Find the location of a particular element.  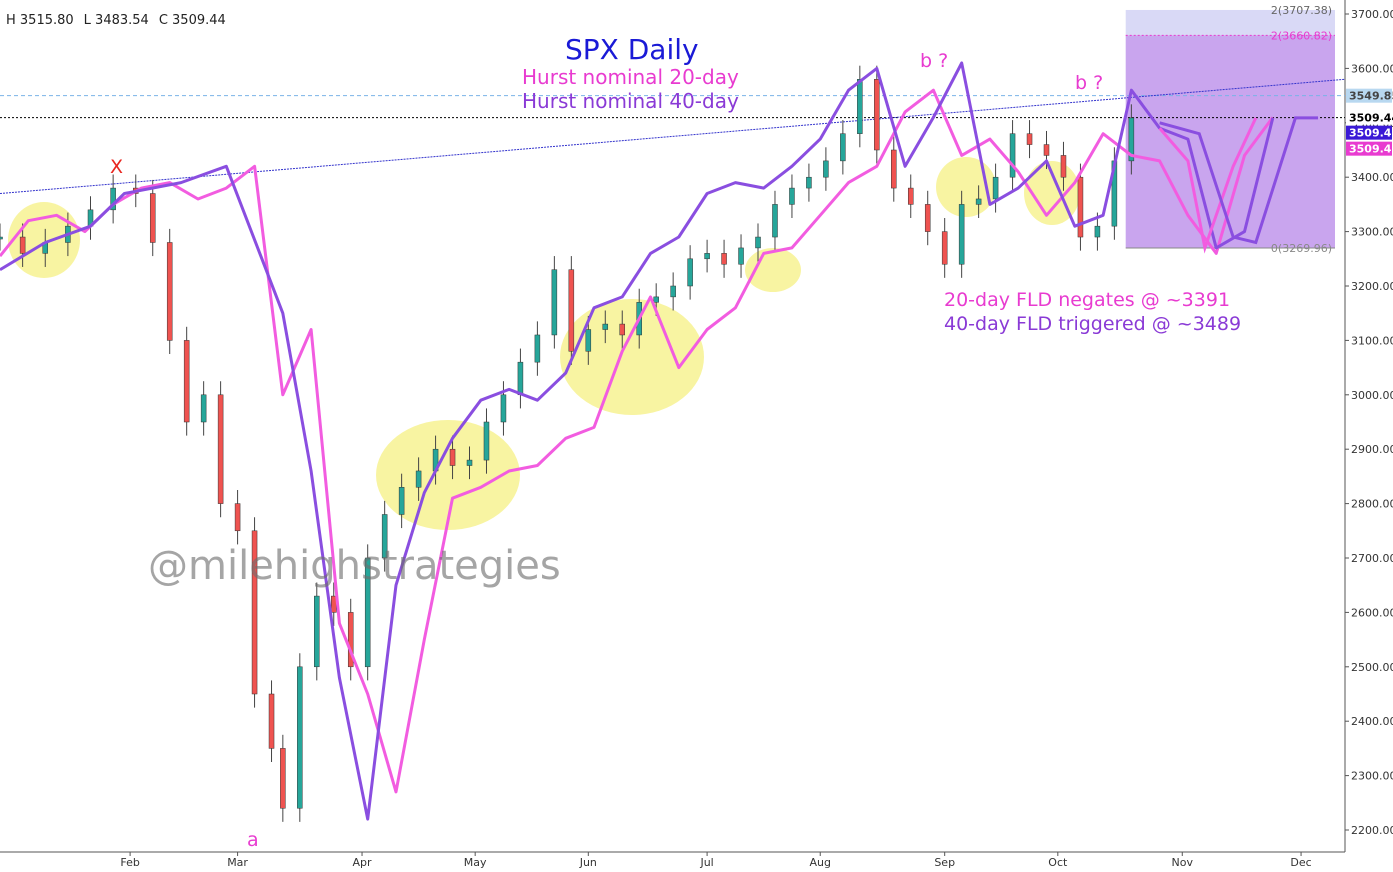

note-40day-fld: 40-day FLD triggered @ ~3489 is located at coordinates (1093, 324).